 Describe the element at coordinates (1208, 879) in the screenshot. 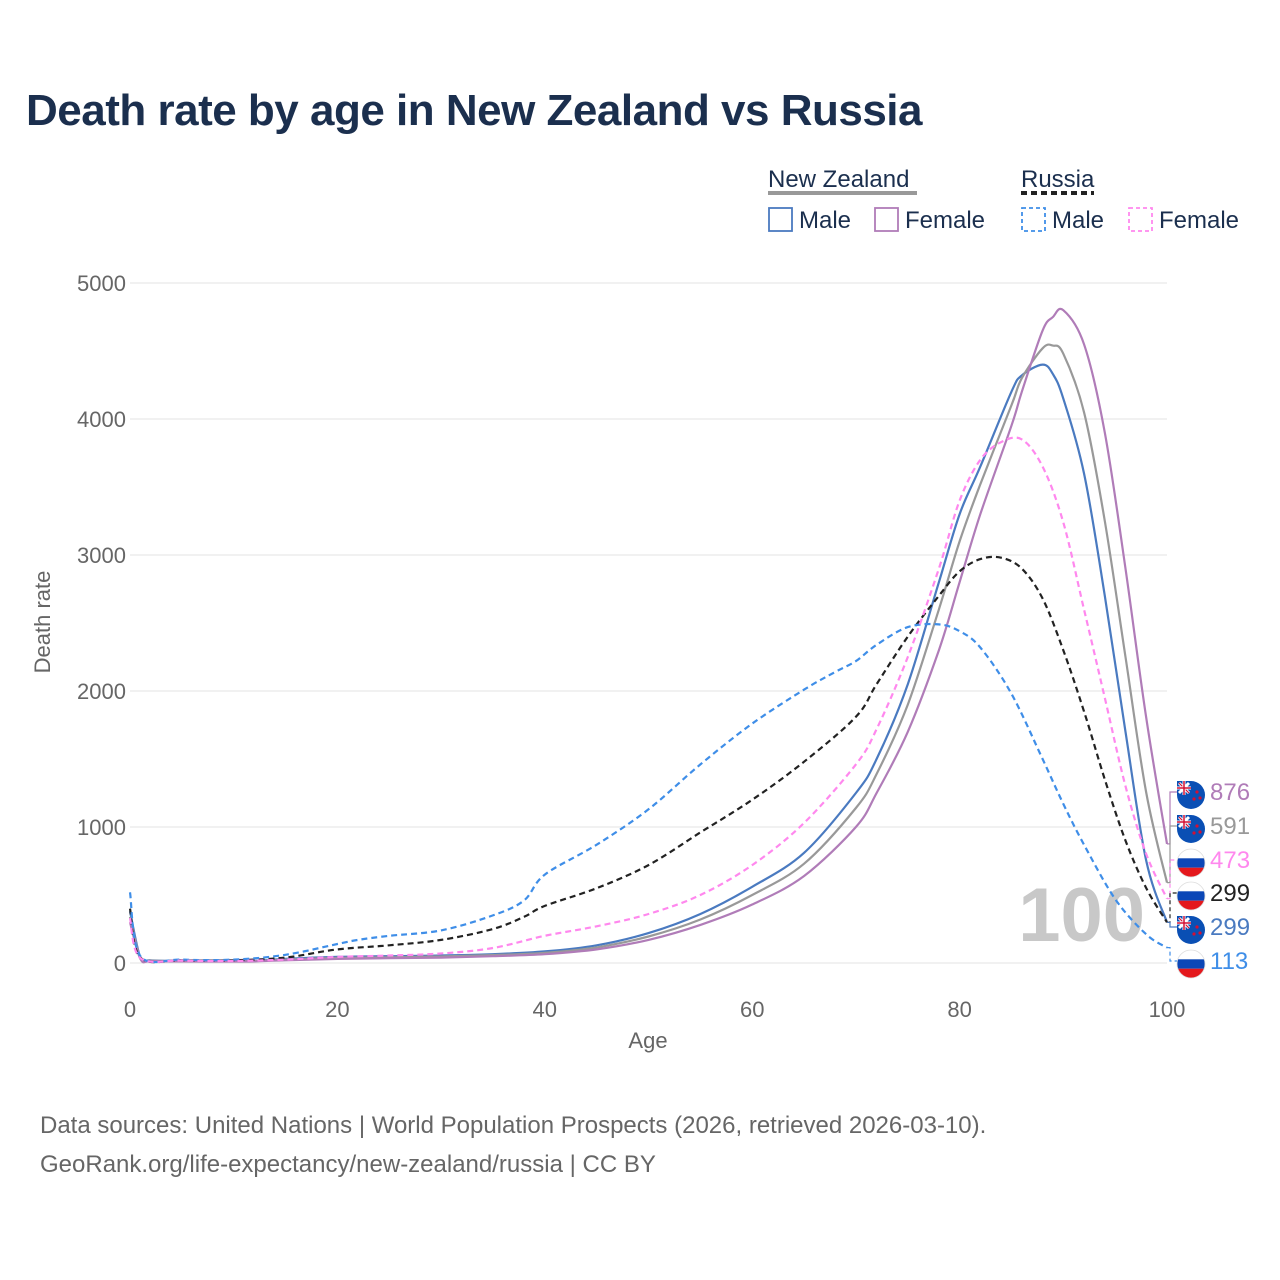

I see `end-labels: 876 591 473 299 299 113` at that location.